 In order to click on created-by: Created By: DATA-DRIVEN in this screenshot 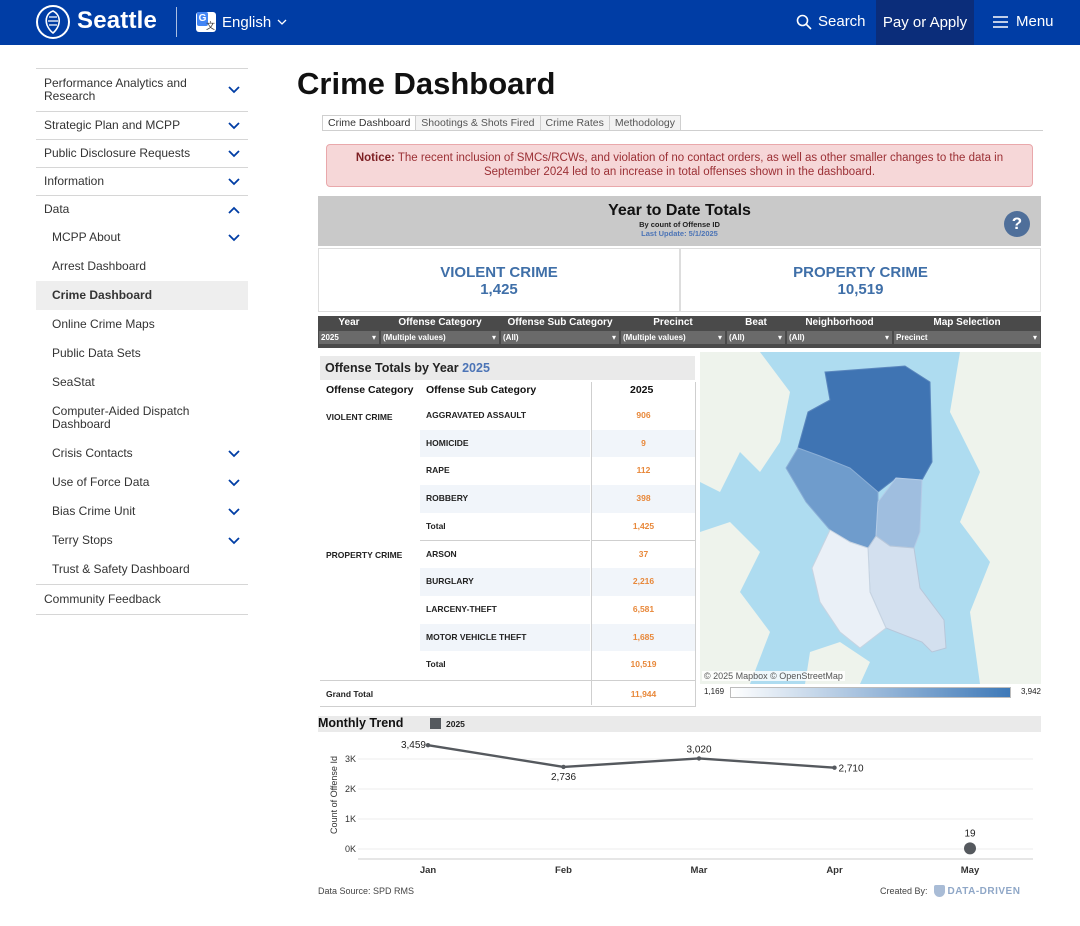, I will do `click(950, 891)`.